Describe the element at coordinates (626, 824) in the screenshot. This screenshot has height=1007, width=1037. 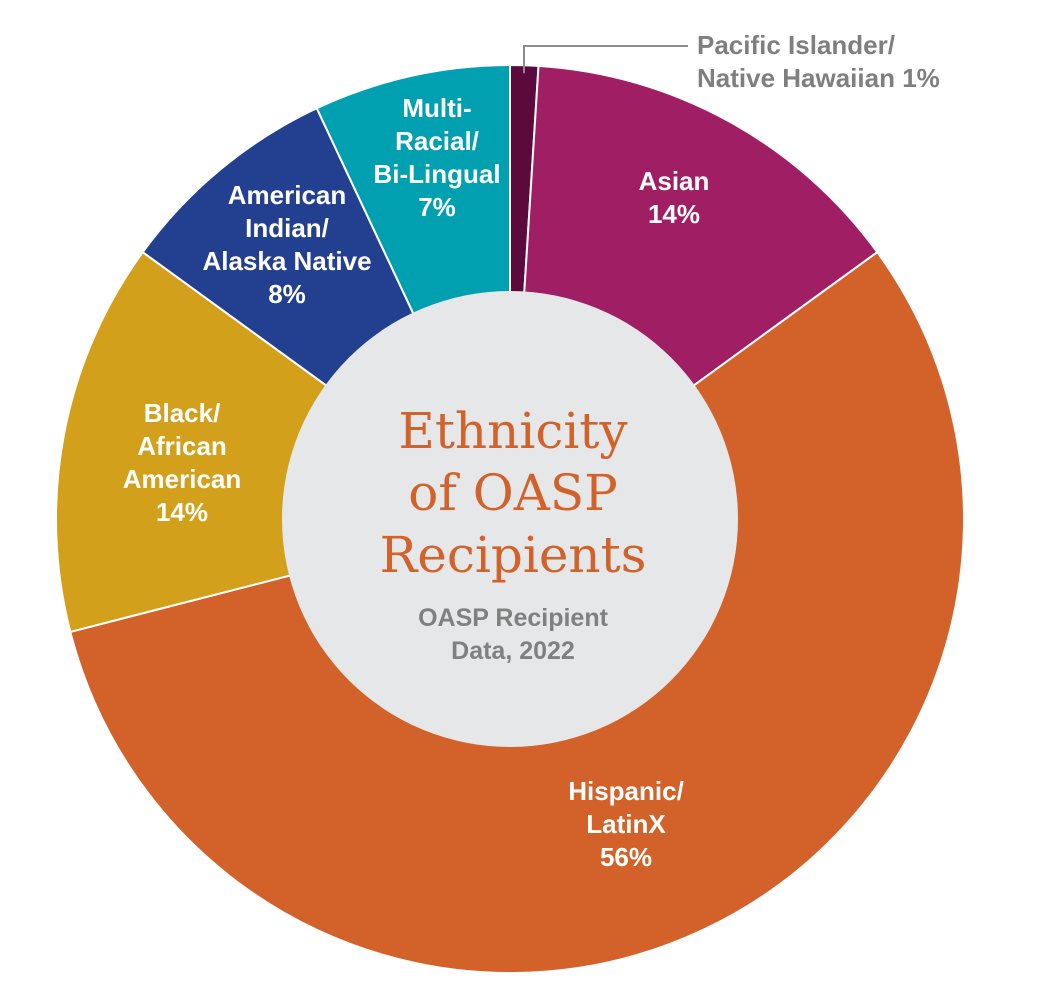
I see `slice-label-2: Hispanic/LatinX 56%` at that location.